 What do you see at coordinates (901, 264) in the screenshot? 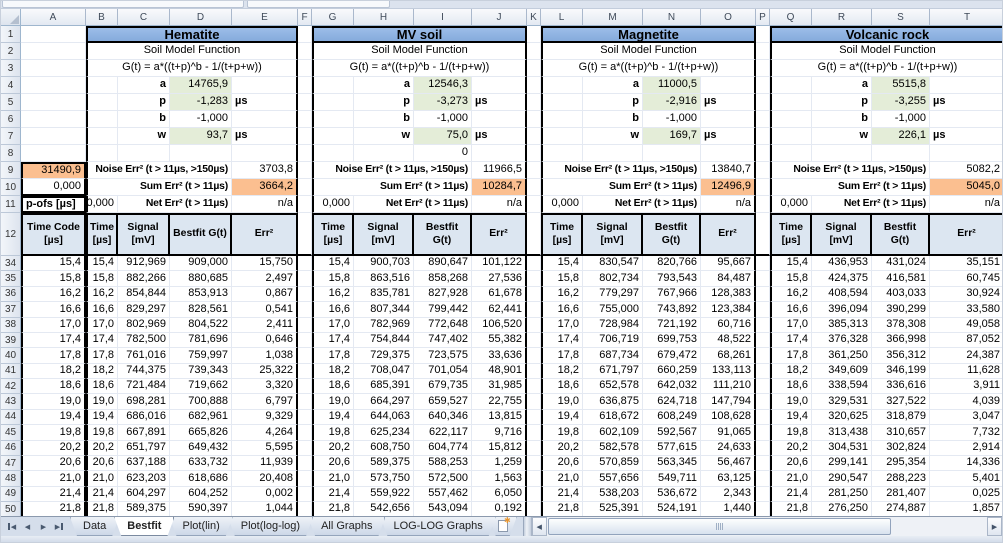
I see `table-cell: 431,024` at bounding box center [901, 264].